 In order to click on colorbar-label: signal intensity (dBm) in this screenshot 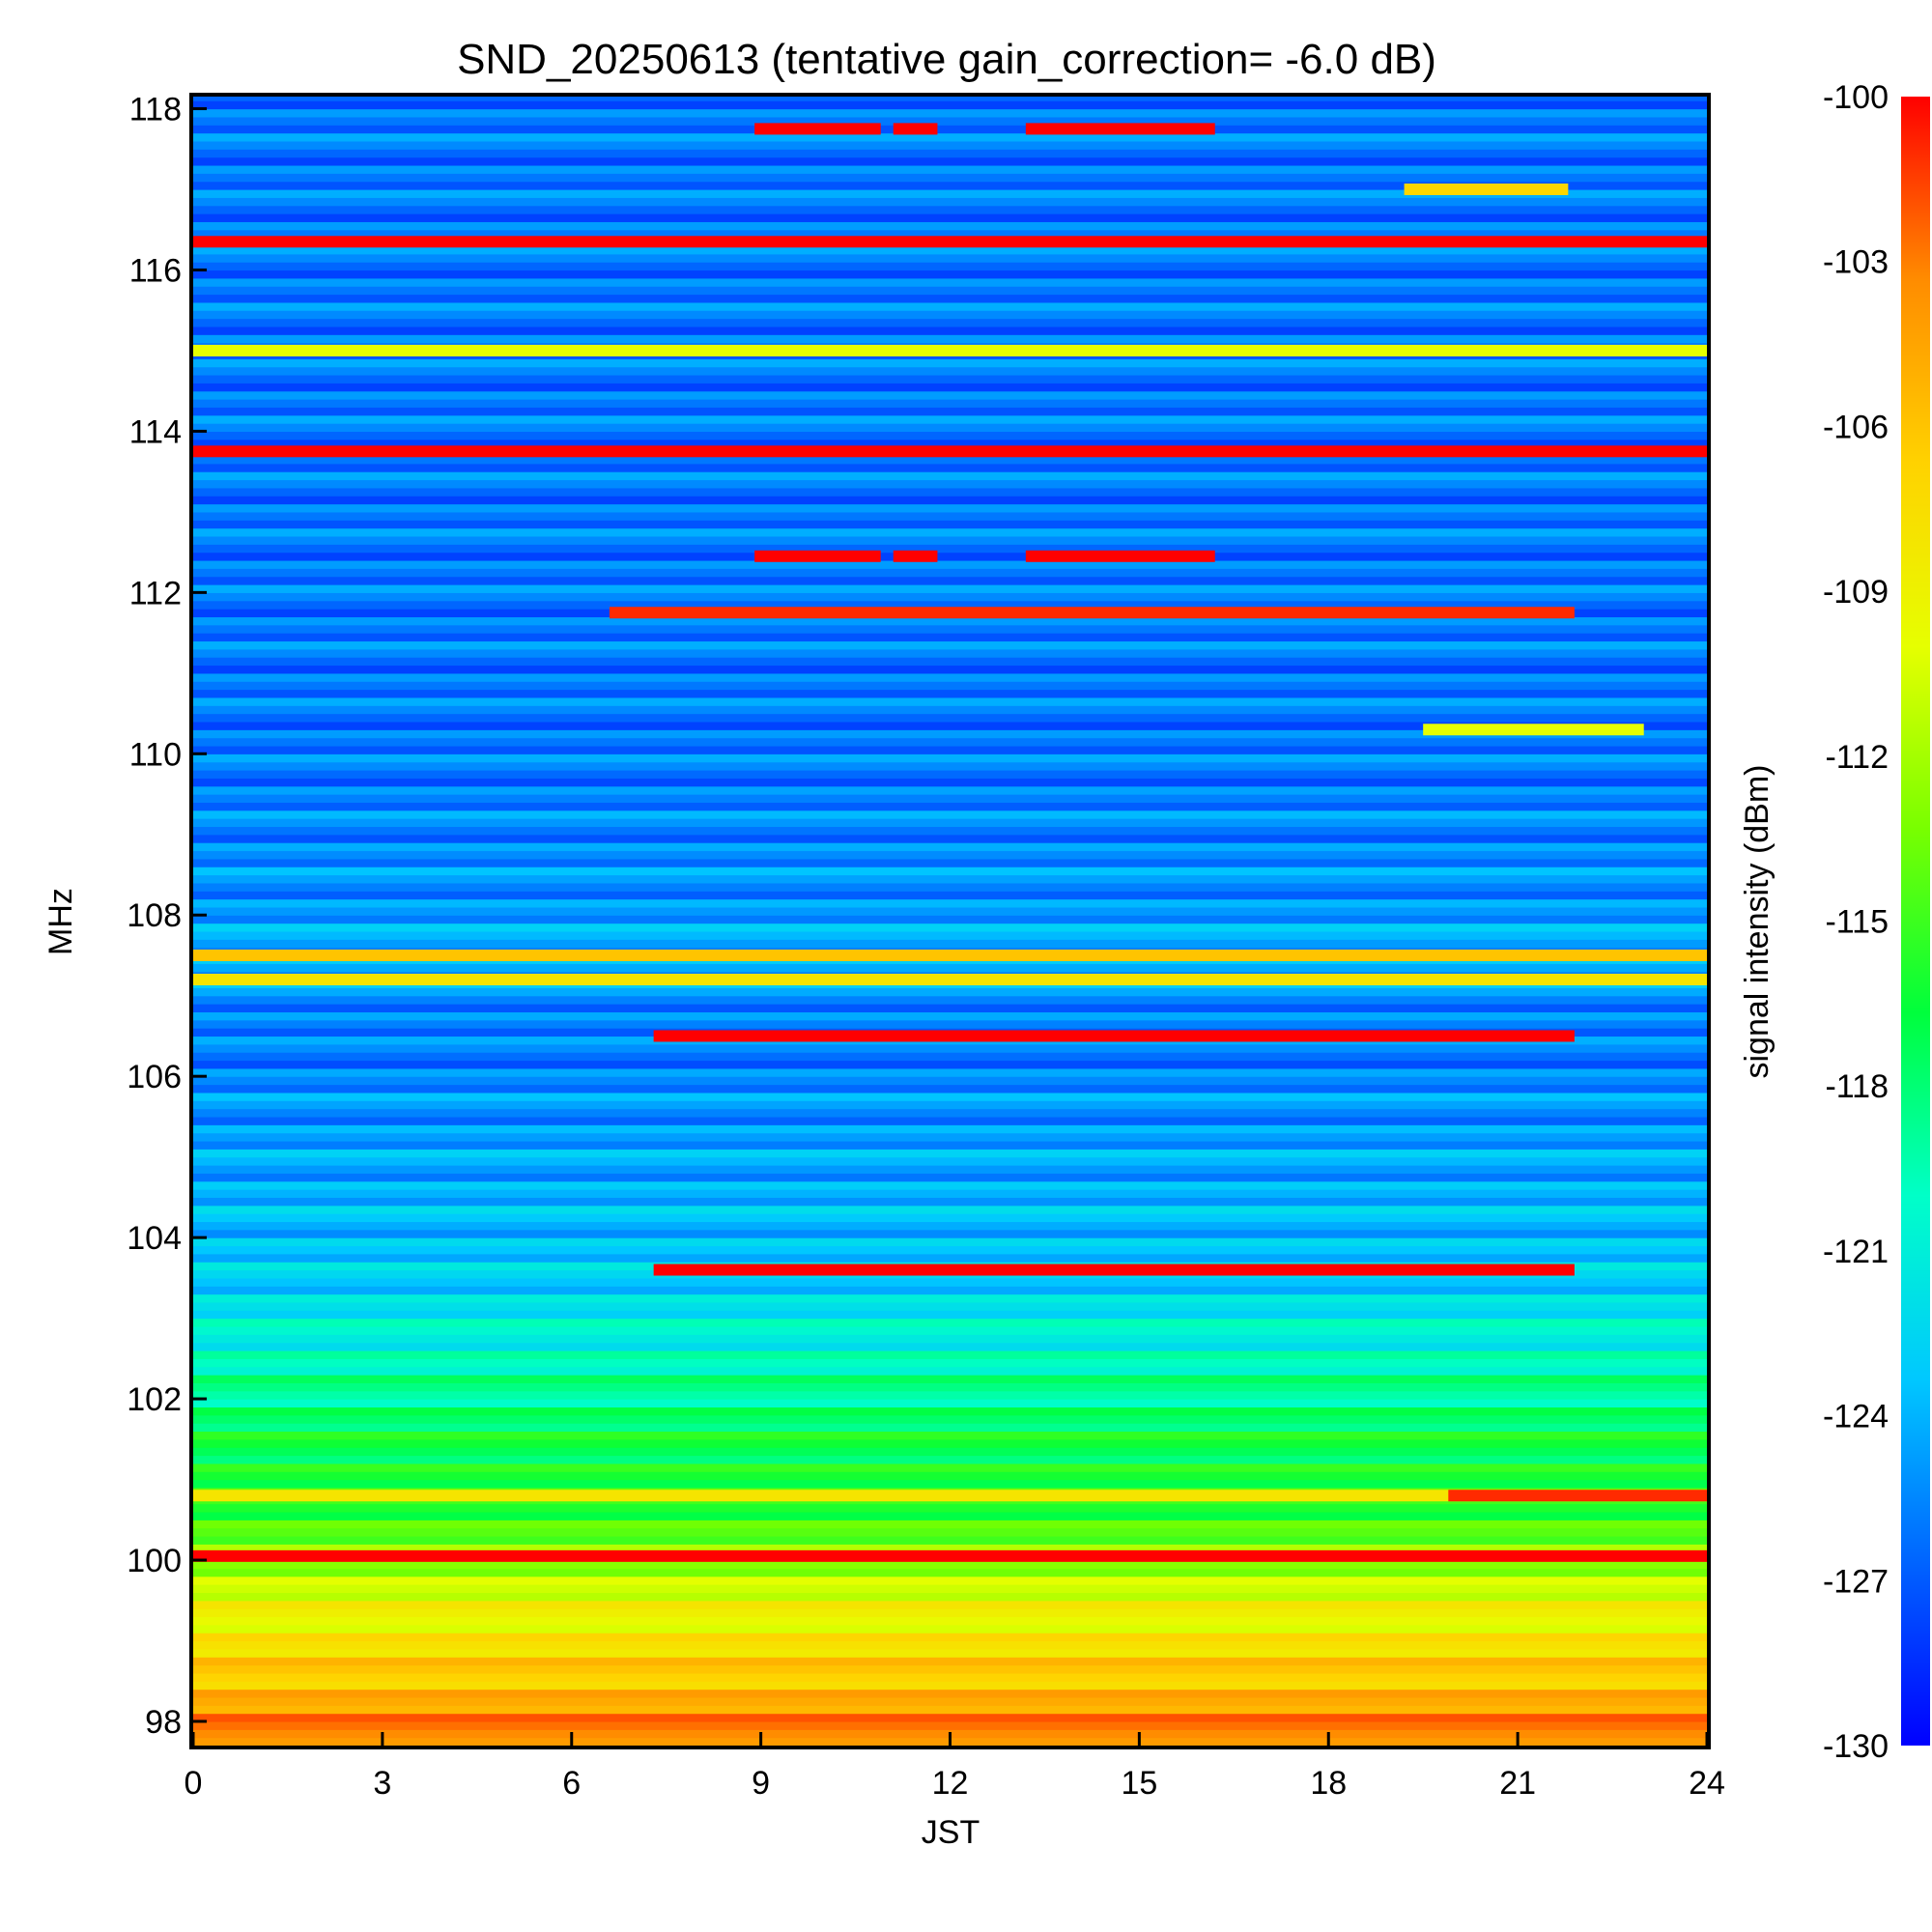, I will do `click(1757, 921)`.